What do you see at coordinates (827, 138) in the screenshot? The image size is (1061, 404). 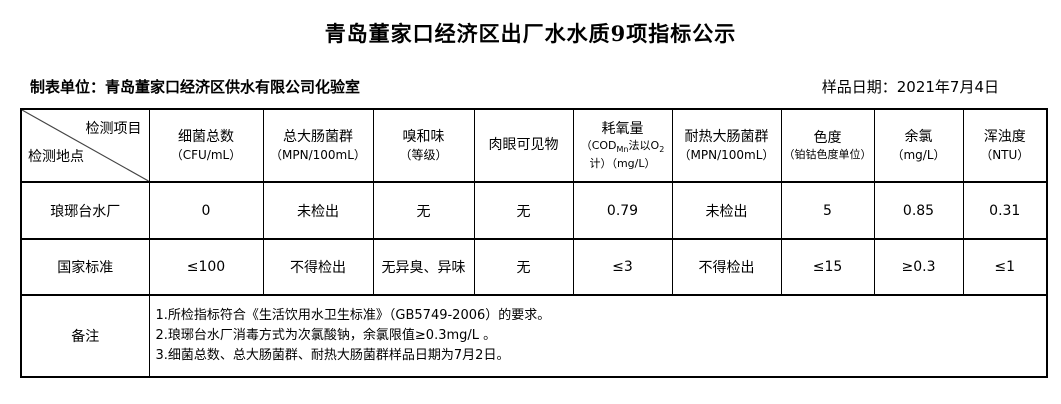 I see `column-title: 色度` at bounding box center [827, 138].